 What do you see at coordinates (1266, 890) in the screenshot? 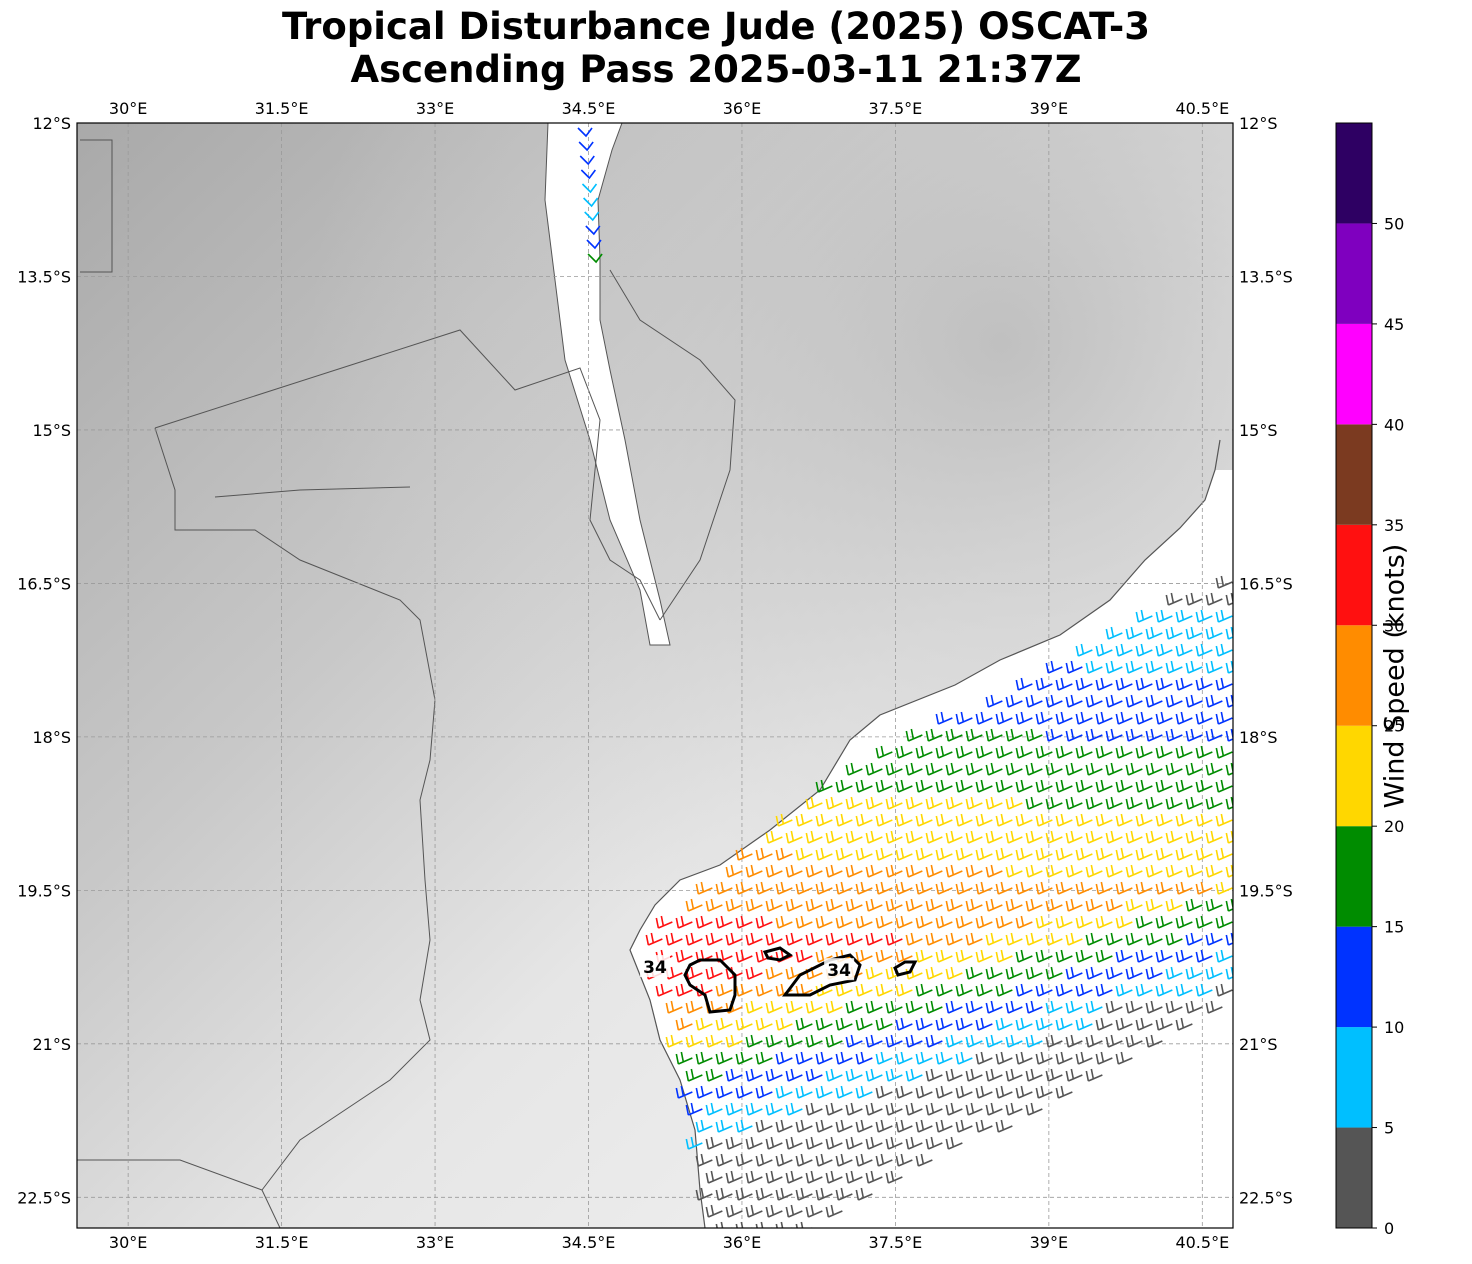
I see `lat-tick-label-right: 19.5°S` at bounding box center [1266, 890].